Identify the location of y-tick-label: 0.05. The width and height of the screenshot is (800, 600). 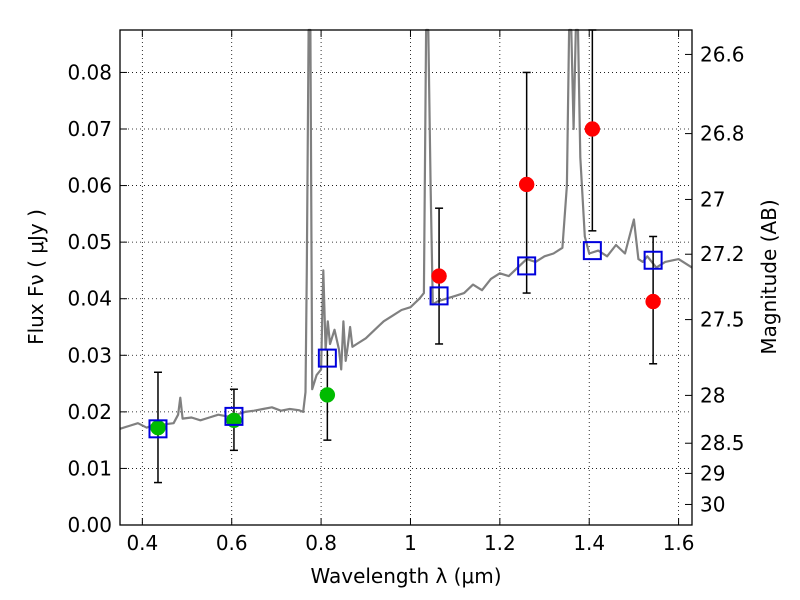
(89, 242).